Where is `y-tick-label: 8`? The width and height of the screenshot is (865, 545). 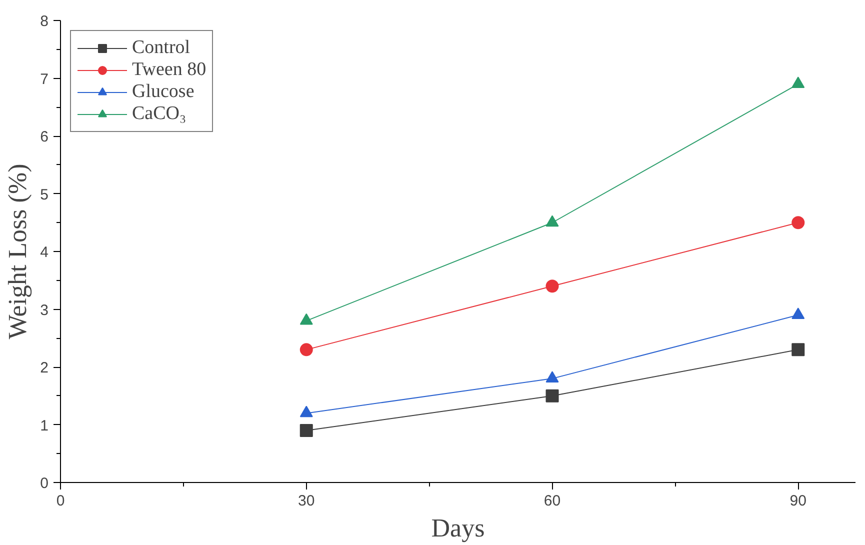 y-tick-label: 8 is located at coordinates (44, 21).